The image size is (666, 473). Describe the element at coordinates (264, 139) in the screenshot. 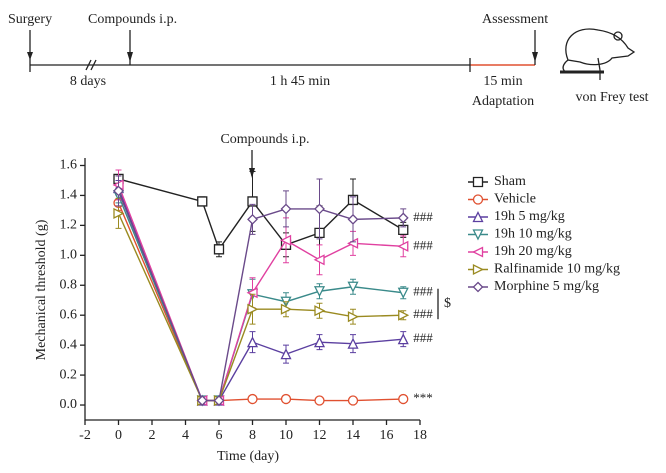

I see `chart-annotation: Compounds i.p.` at that location.